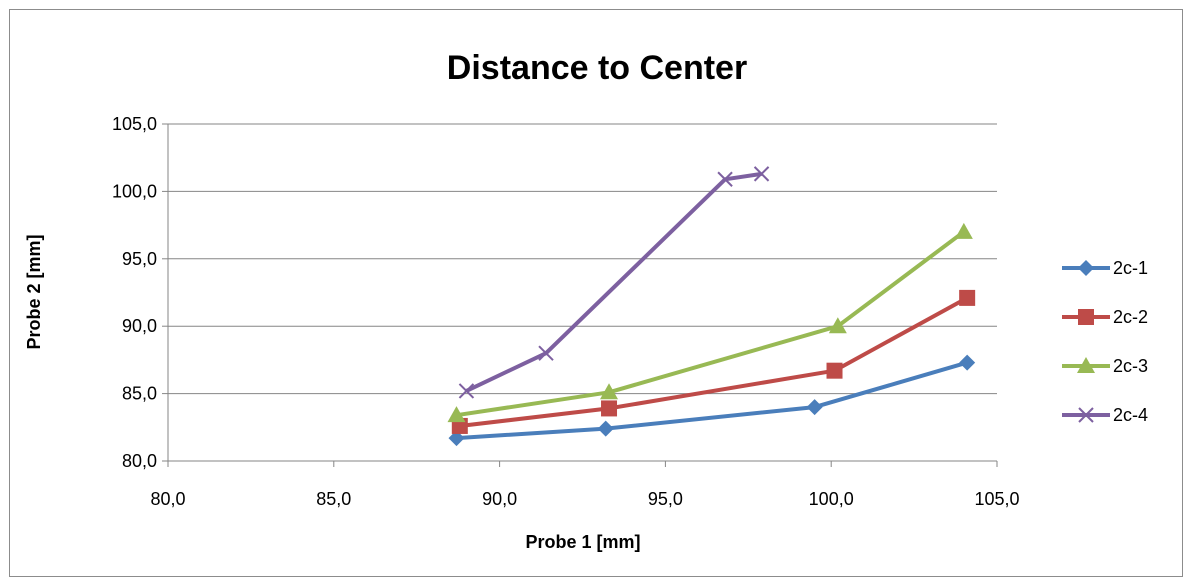  I want to click on y-tick-label: 105,0, so click(134, 124).